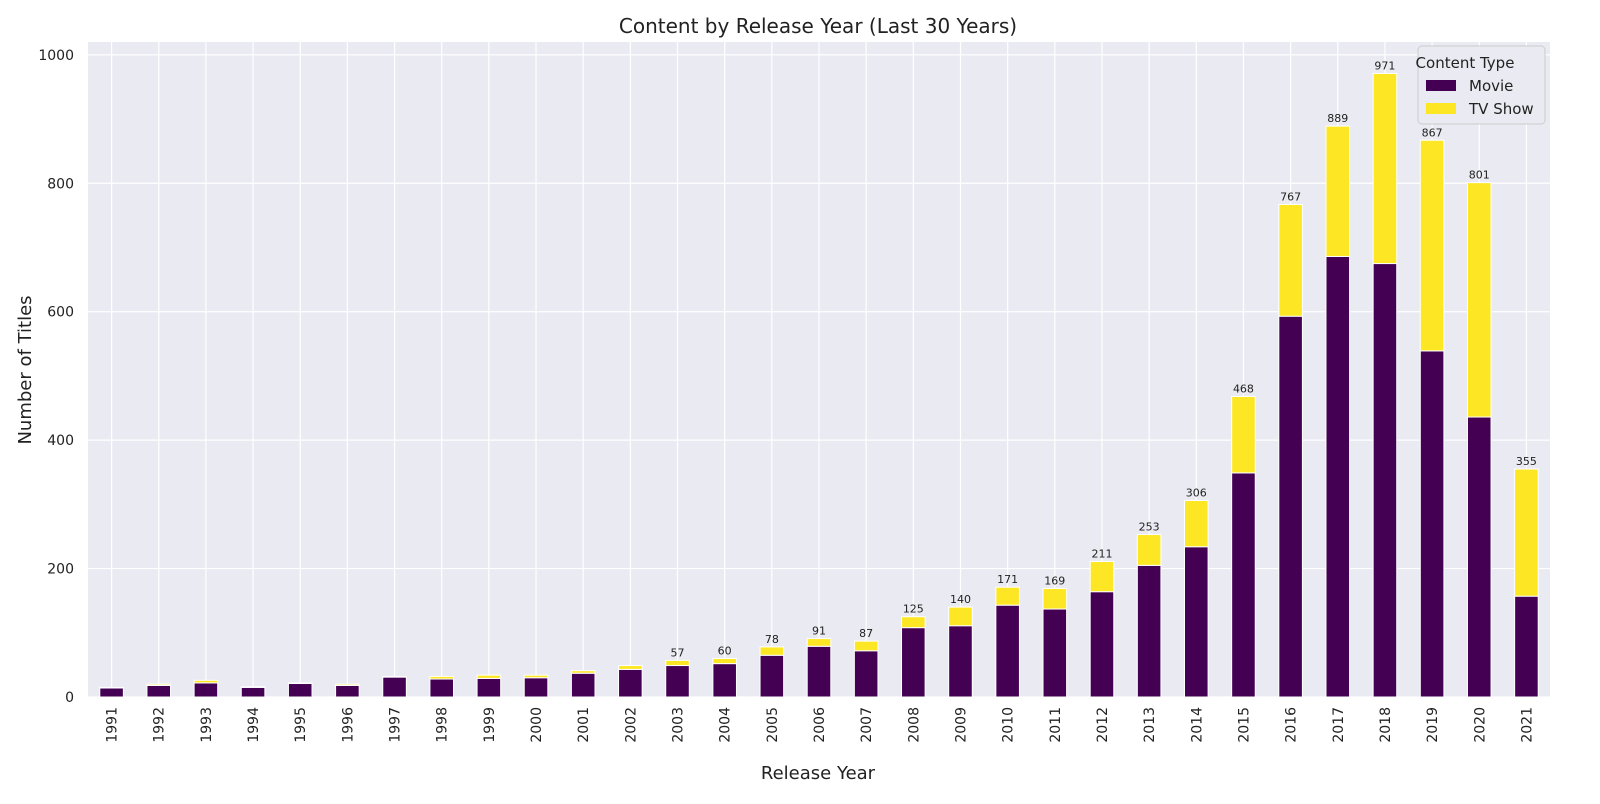 The width and height of the screenshot is (1600, 804). What do you see at coordinates (726, 725) in the screenshot?
I see `x-tick-label: 2004` at bounding box center [726, 725].